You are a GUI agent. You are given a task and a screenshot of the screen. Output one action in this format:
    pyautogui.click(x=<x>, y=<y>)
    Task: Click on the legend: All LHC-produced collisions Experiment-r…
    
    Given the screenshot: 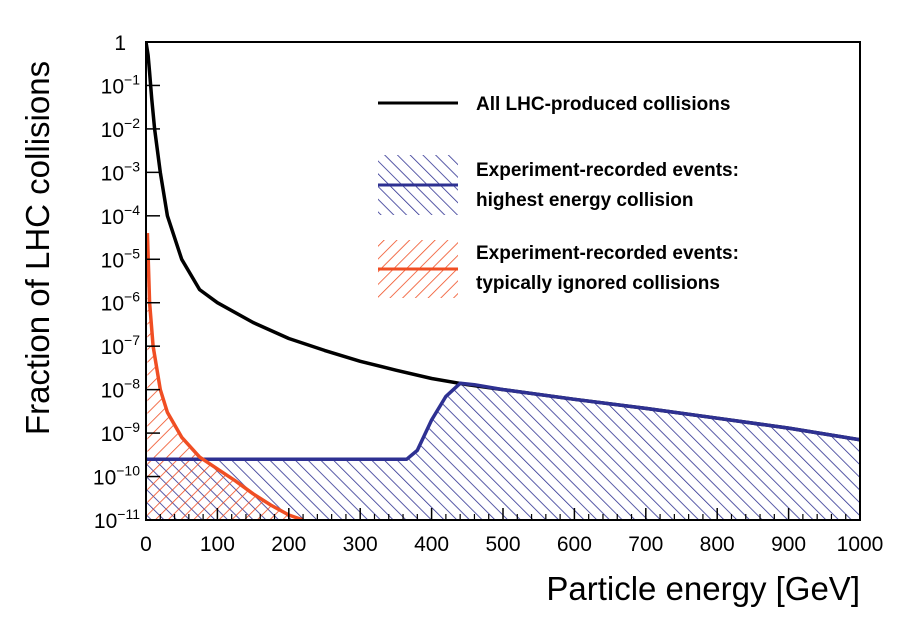 What is the action you would take?
    pyautogui.click(x=558, y=196)
    